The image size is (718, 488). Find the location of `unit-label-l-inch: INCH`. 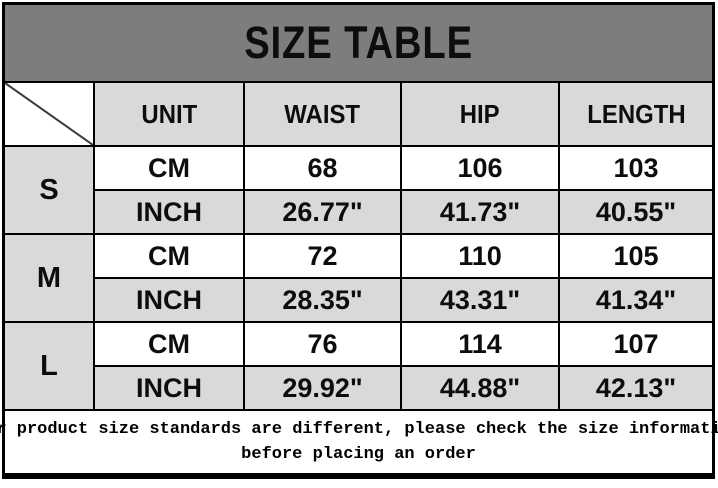

unit-label-l-inch: INCH is located at coordinates (169, 388).